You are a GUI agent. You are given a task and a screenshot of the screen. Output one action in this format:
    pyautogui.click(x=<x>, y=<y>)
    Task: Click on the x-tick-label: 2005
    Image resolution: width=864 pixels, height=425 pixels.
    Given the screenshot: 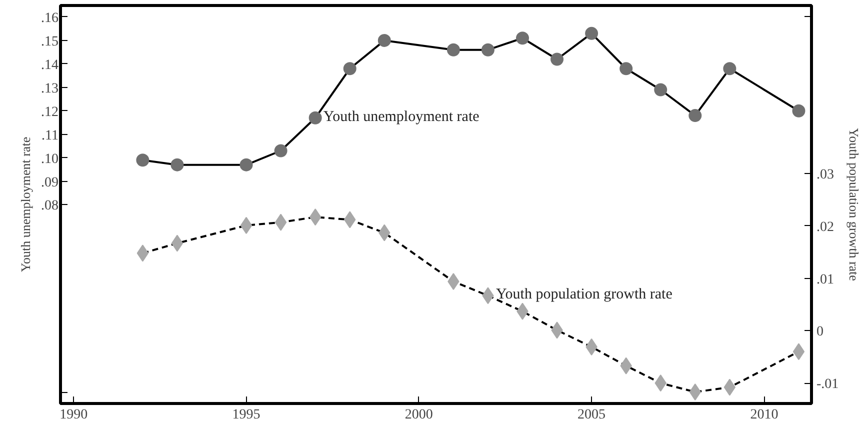 What is the action you would take?
    pyautogui.click(x=592, y=415)
    